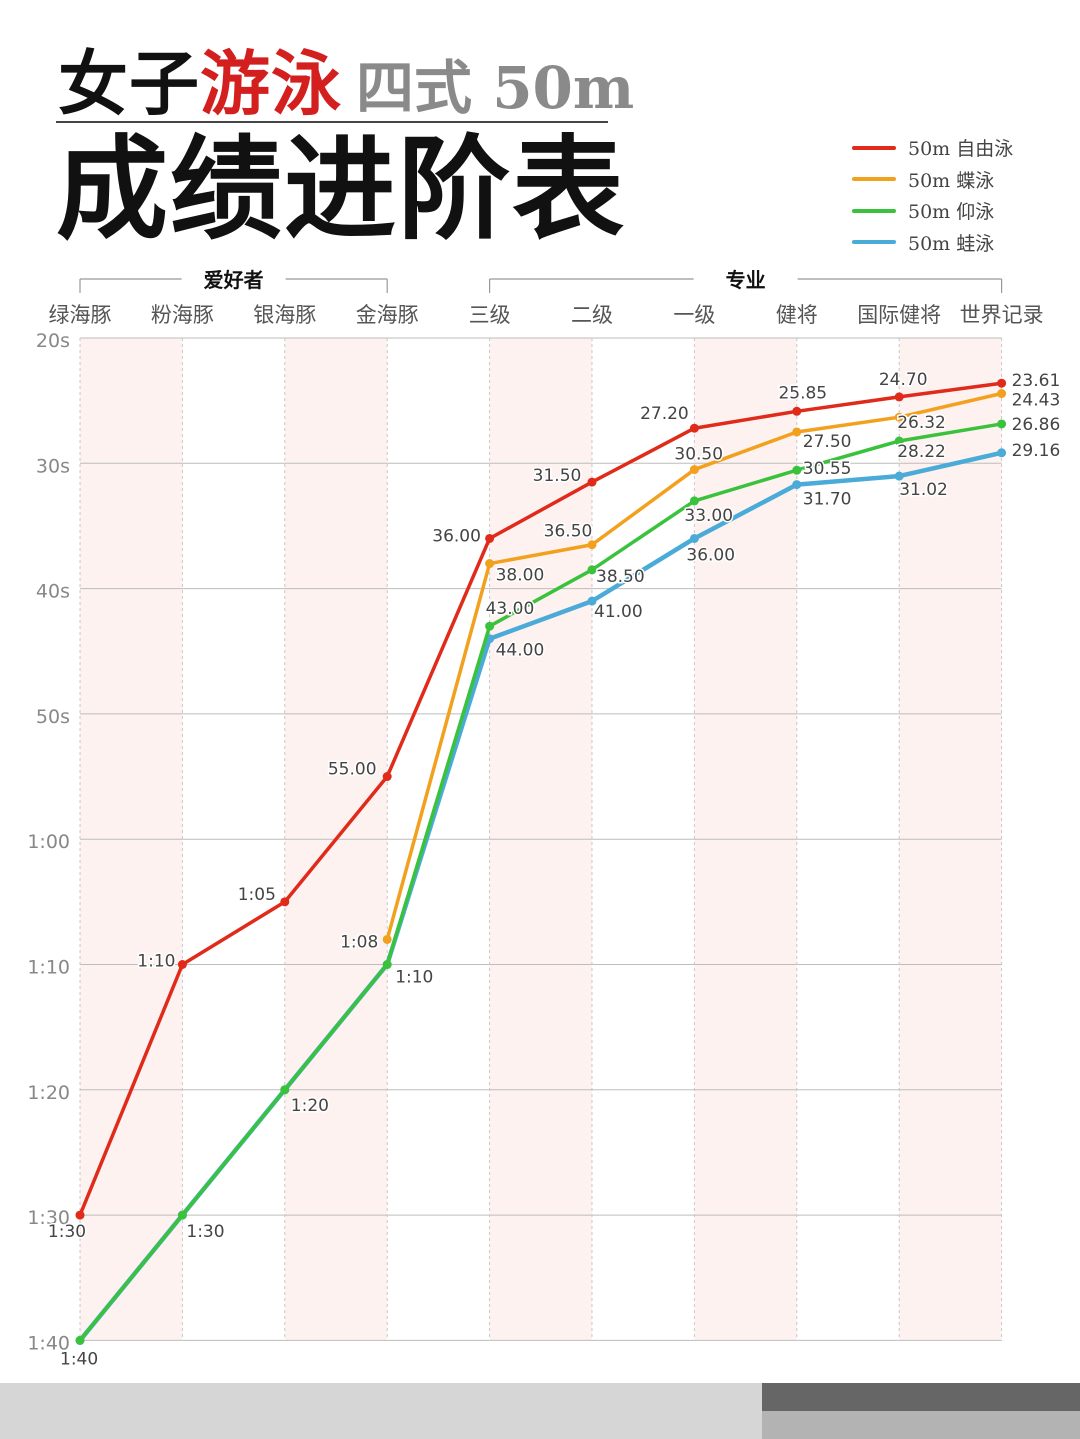 The image size is (1080, 1439). Describe the element at coordinates (797, 315) in the screenshot. I see `x-category-label: 健将` at that location.